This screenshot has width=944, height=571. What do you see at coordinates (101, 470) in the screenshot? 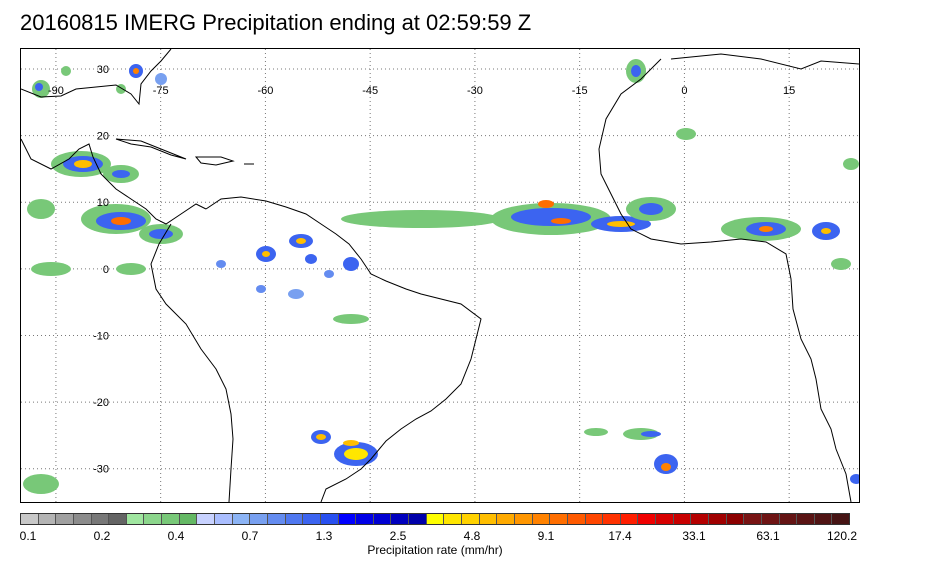
I see `latitude-label: -30` at bounding box center [101, 470].